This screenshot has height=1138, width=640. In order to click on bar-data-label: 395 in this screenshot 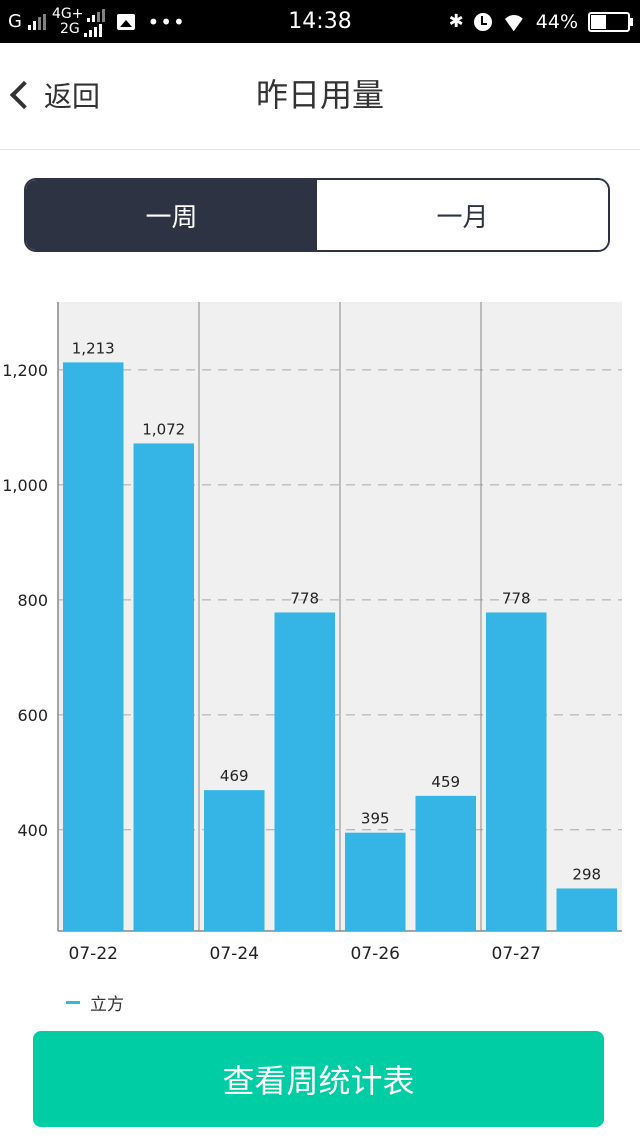, I will do `click(375, 819)`.